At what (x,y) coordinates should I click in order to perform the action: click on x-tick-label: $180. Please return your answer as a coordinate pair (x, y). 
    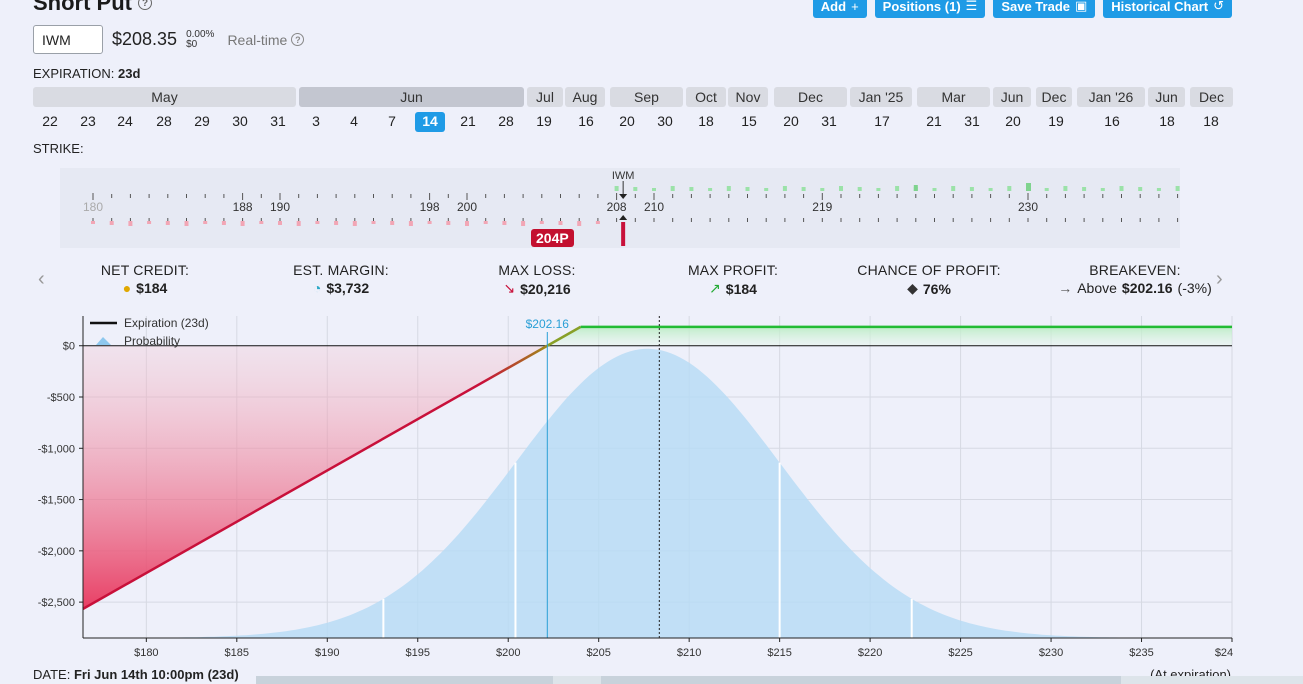
    Looking at the image, I should click on (146, 653).